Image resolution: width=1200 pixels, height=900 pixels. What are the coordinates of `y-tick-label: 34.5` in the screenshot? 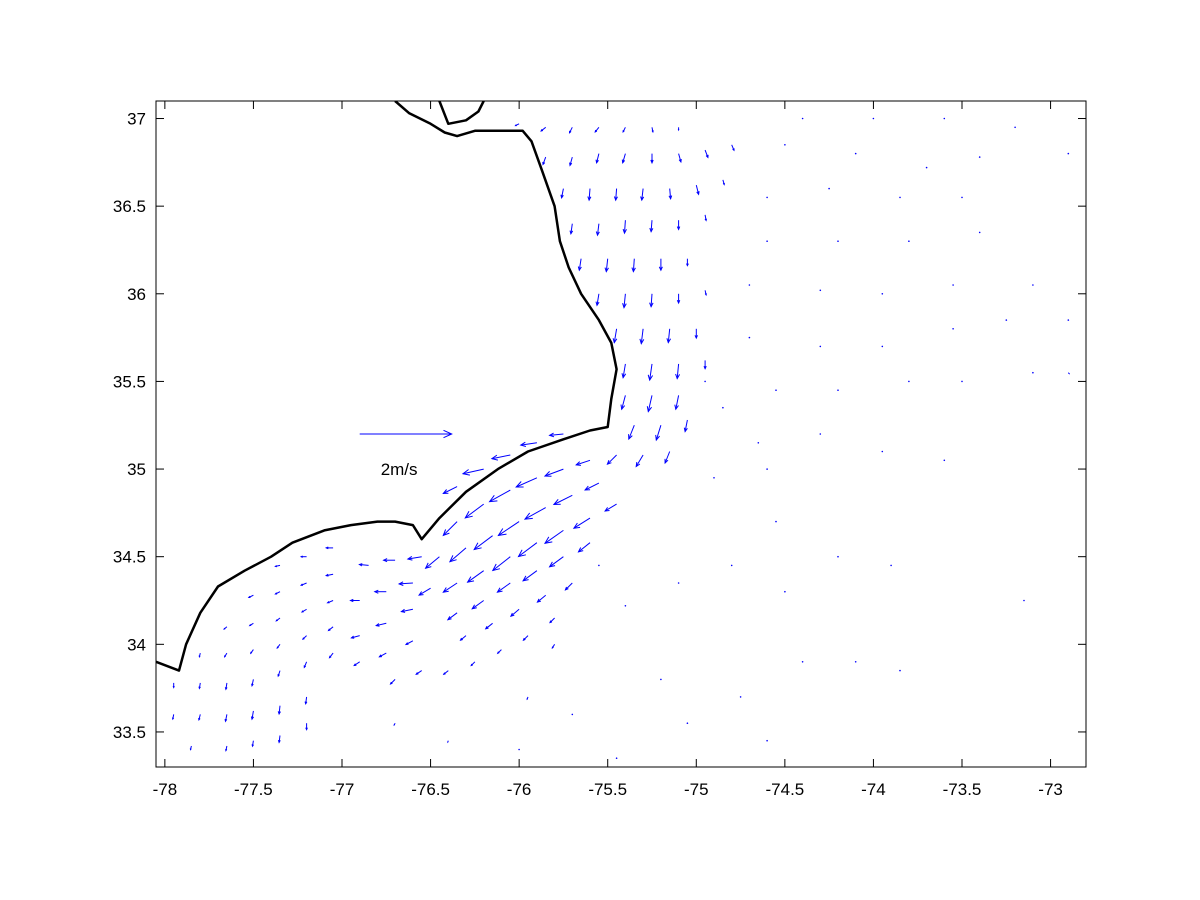 It's located at (129, 557).